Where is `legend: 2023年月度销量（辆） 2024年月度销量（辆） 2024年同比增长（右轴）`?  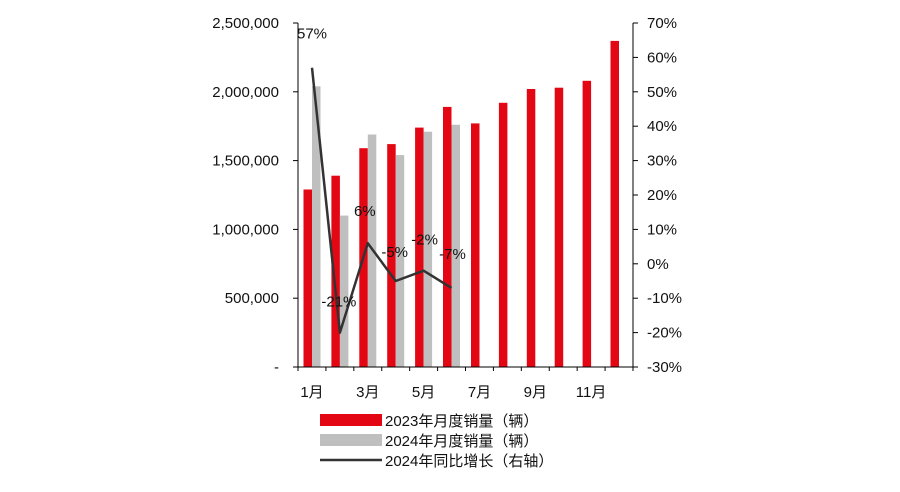
legend: 2023年月度销量（辆） 2024年月度销量（辆） 2024年同比增长（右轴） is located at coordinates (436, 441).